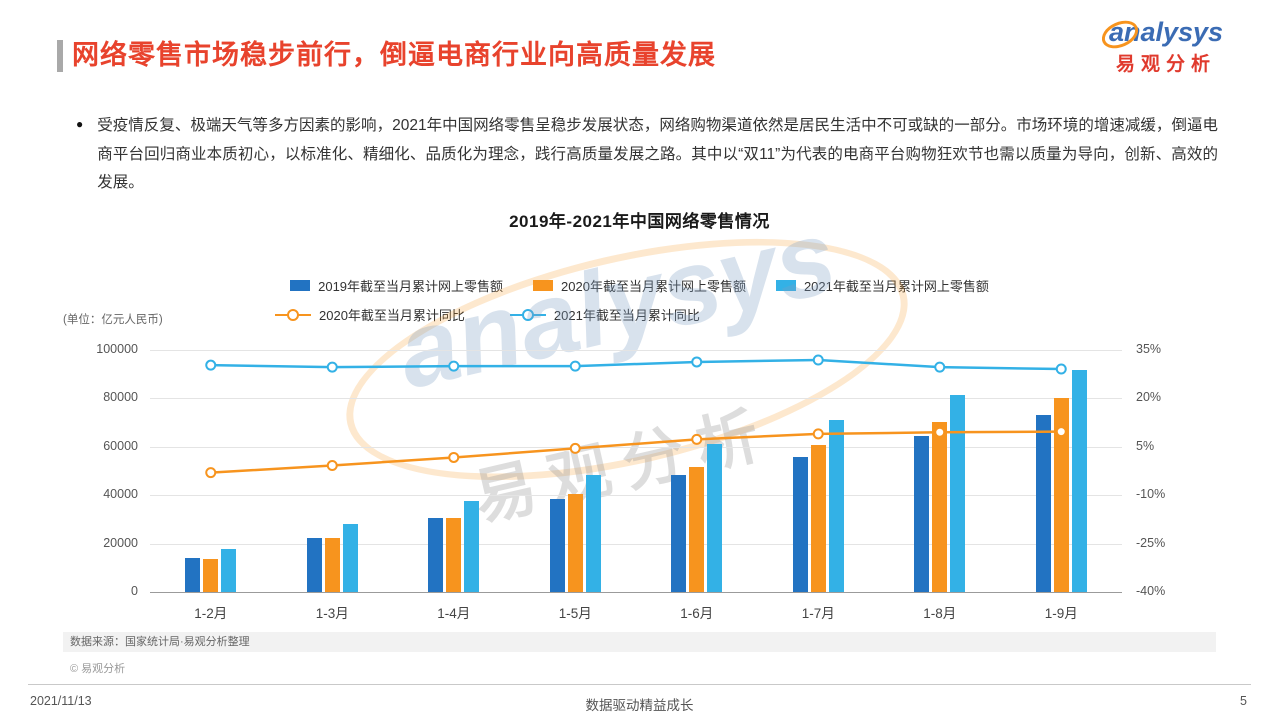 Image resolution: width=1279 pixels, height=719 pixels. What do you see at coordinates (120, 494) in the screenshot?
I see `y-axis-left-tick: 40000` at bounding box center [120, 494].